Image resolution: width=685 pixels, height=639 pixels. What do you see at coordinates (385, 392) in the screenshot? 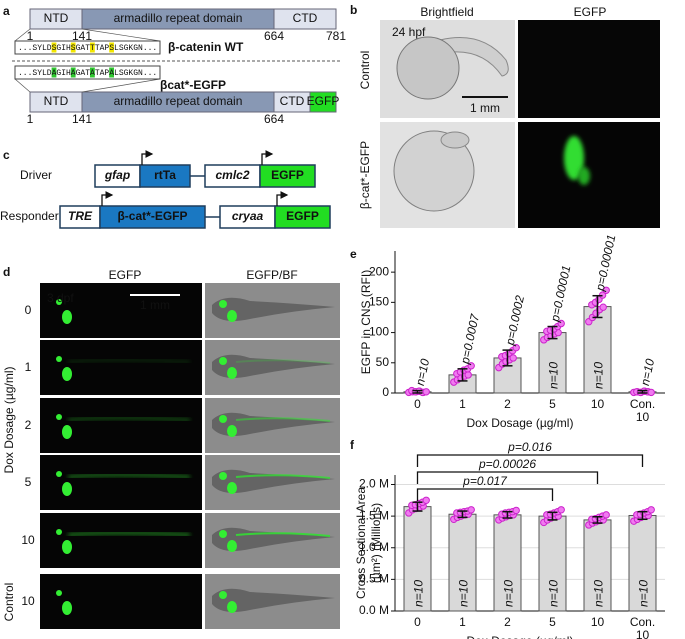
I see `y-tick-label: 0` at bounding box center [385, 392].